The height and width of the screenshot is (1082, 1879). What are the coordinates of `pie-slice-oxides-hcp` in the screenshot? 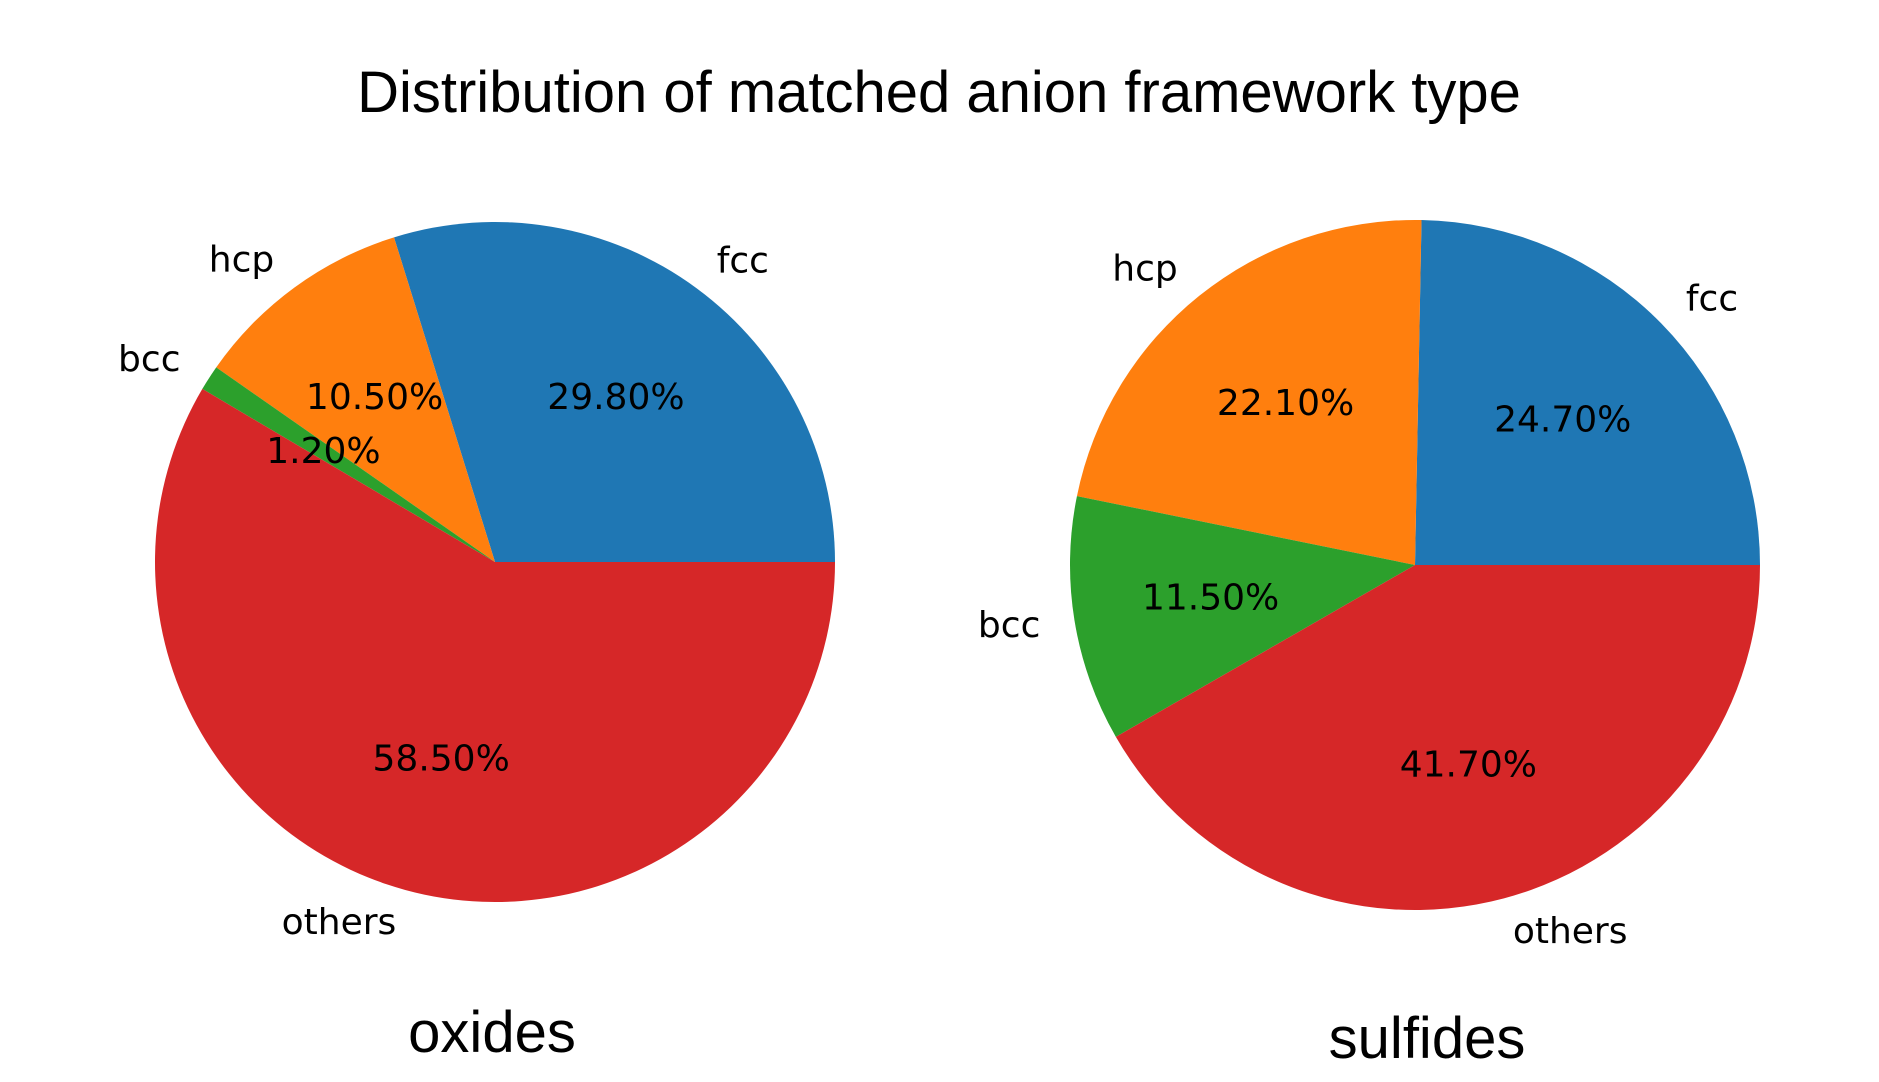 It's located at (355, 399).